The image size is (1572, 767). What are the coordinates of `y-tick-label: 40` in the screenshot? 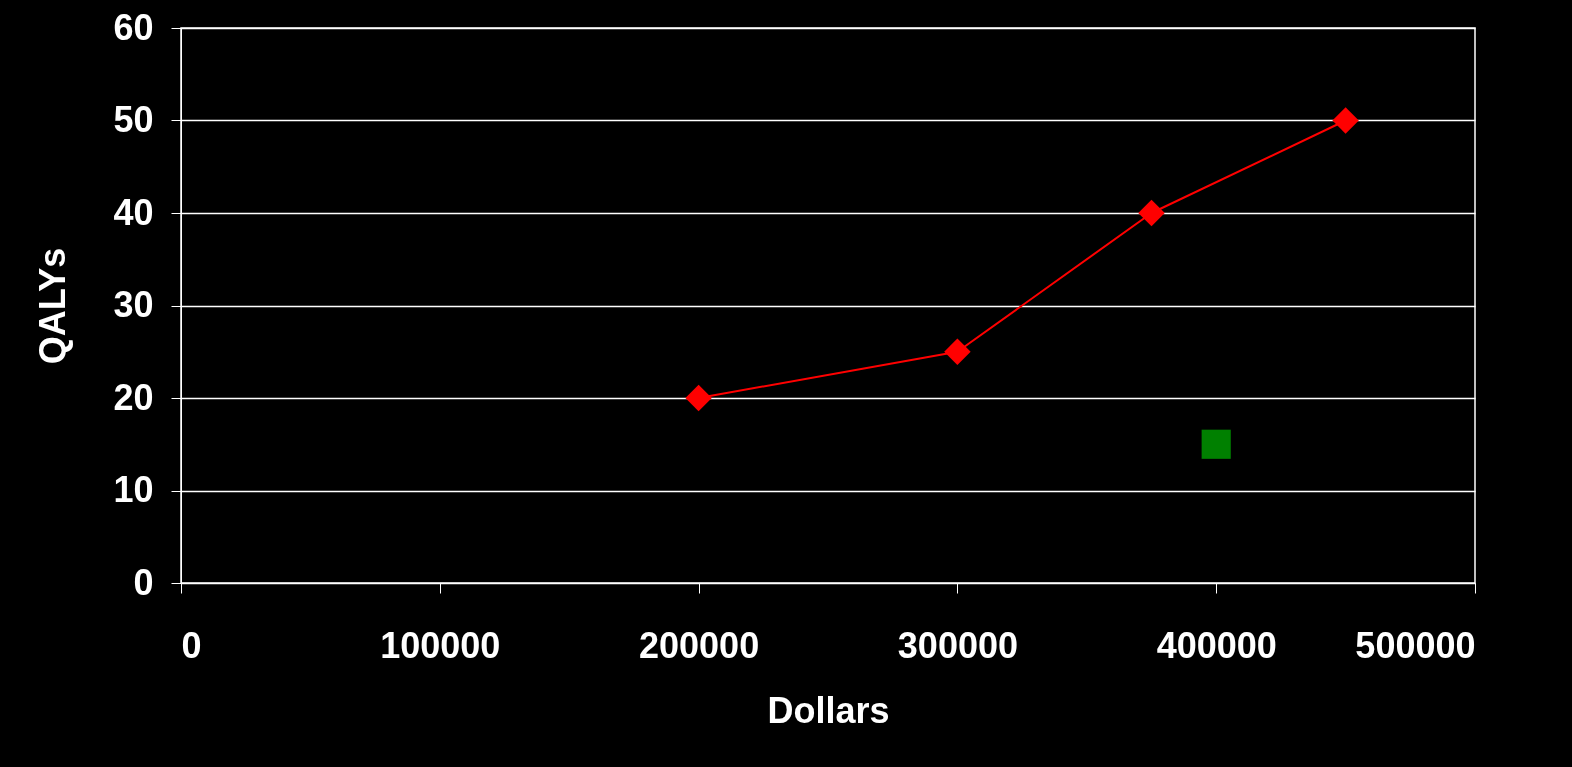 It's located at (133, 212).